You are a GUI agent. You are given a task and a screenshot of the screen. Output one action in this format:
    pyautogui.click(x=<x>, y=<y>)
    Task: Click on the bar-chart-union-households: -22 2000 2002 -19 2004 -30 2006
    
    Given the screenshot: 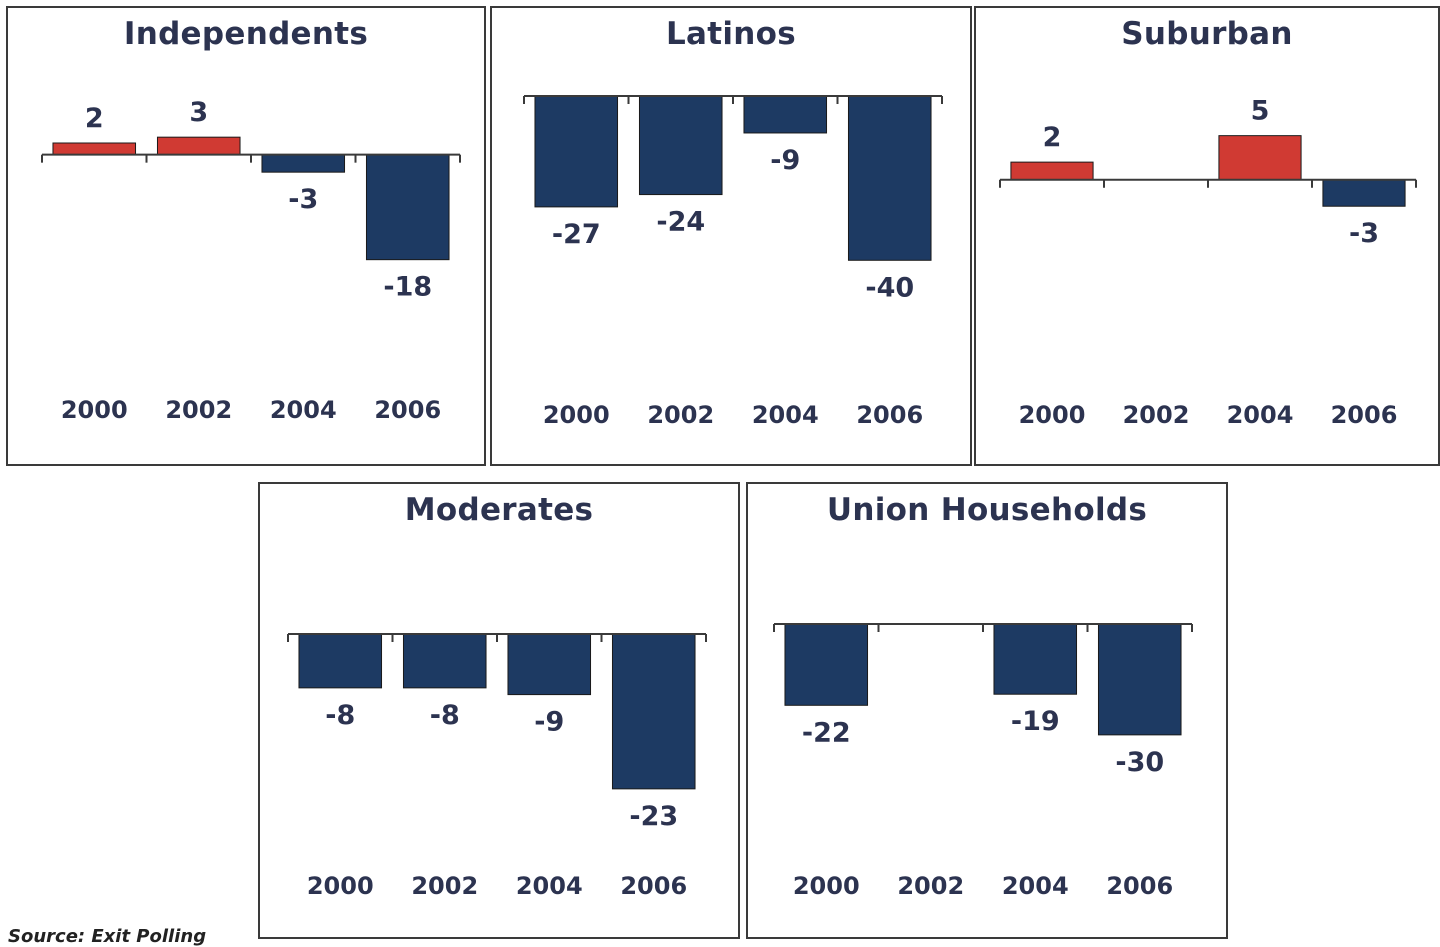 What is the action you would take?
    pyautogui.click(x=983, y=761)
    